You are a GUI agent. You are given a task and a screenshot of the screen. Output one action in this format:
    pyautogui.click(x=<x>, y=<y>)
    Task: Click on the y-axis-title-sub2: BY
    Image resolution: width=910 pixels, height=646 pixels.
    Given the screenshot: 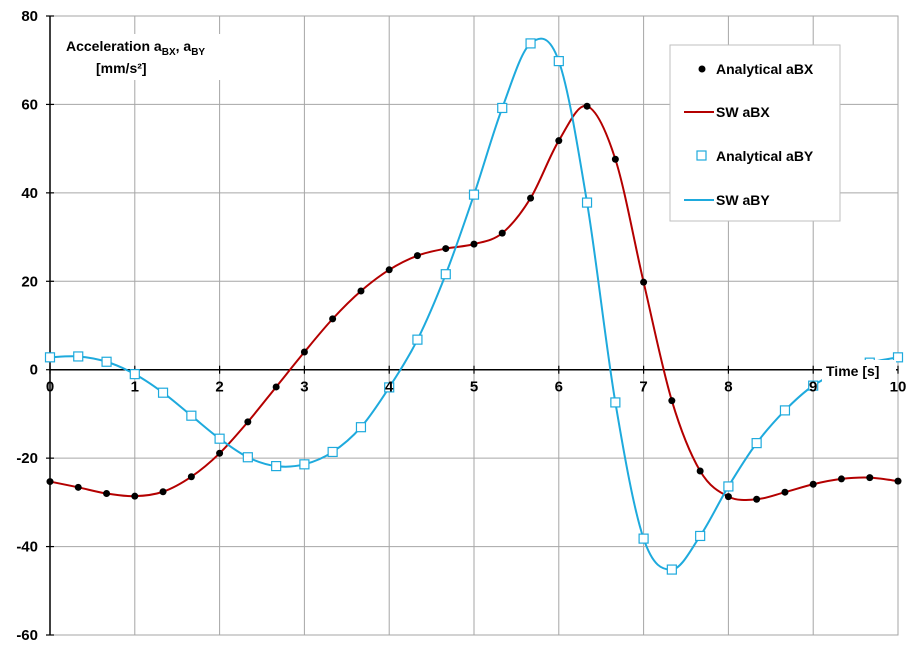 What is the action you would take?
    pyautogui.click(x=198, y=52)
    